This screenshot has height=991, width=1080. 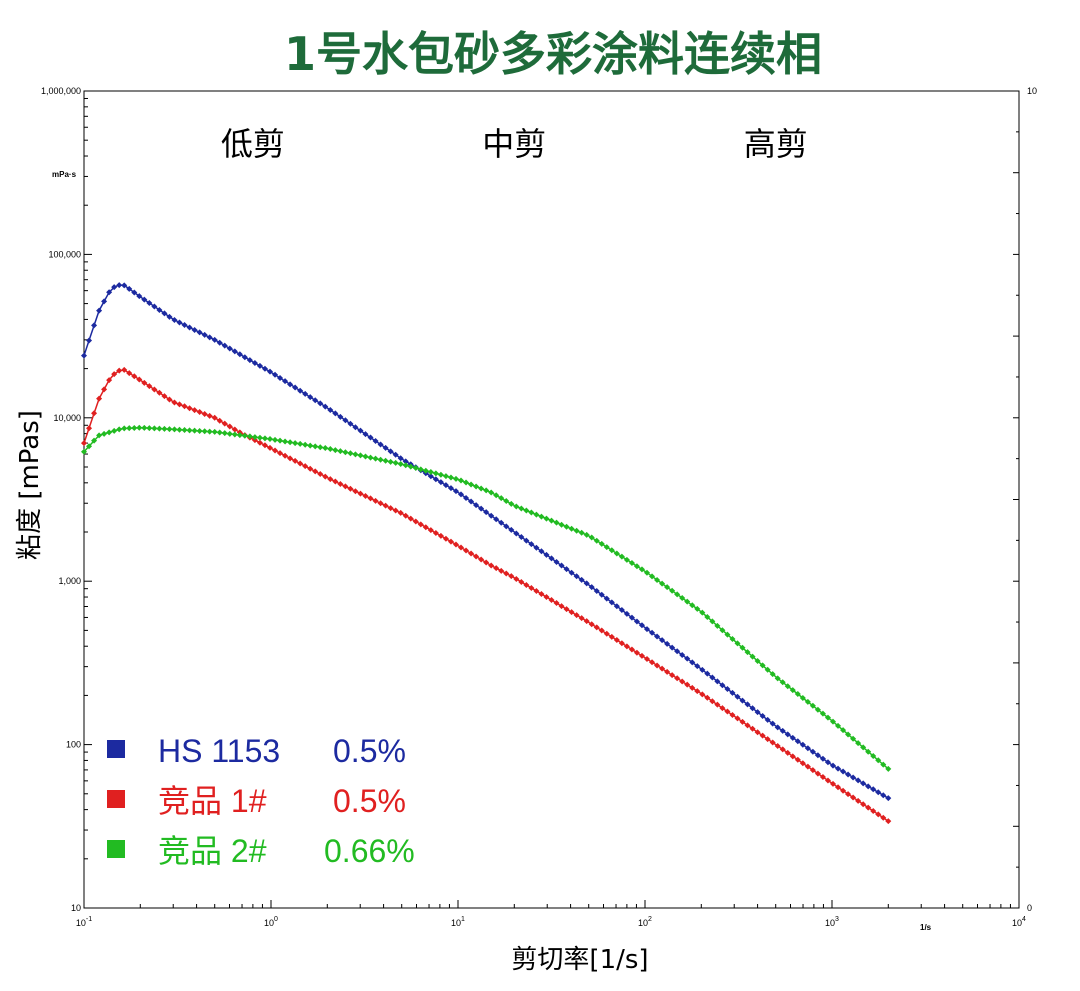 What do you see at coordinates (579, 960) in the screenshot?
I see `x-axis-label: 剪切率[1/s]` at bounding box center [579, 960].